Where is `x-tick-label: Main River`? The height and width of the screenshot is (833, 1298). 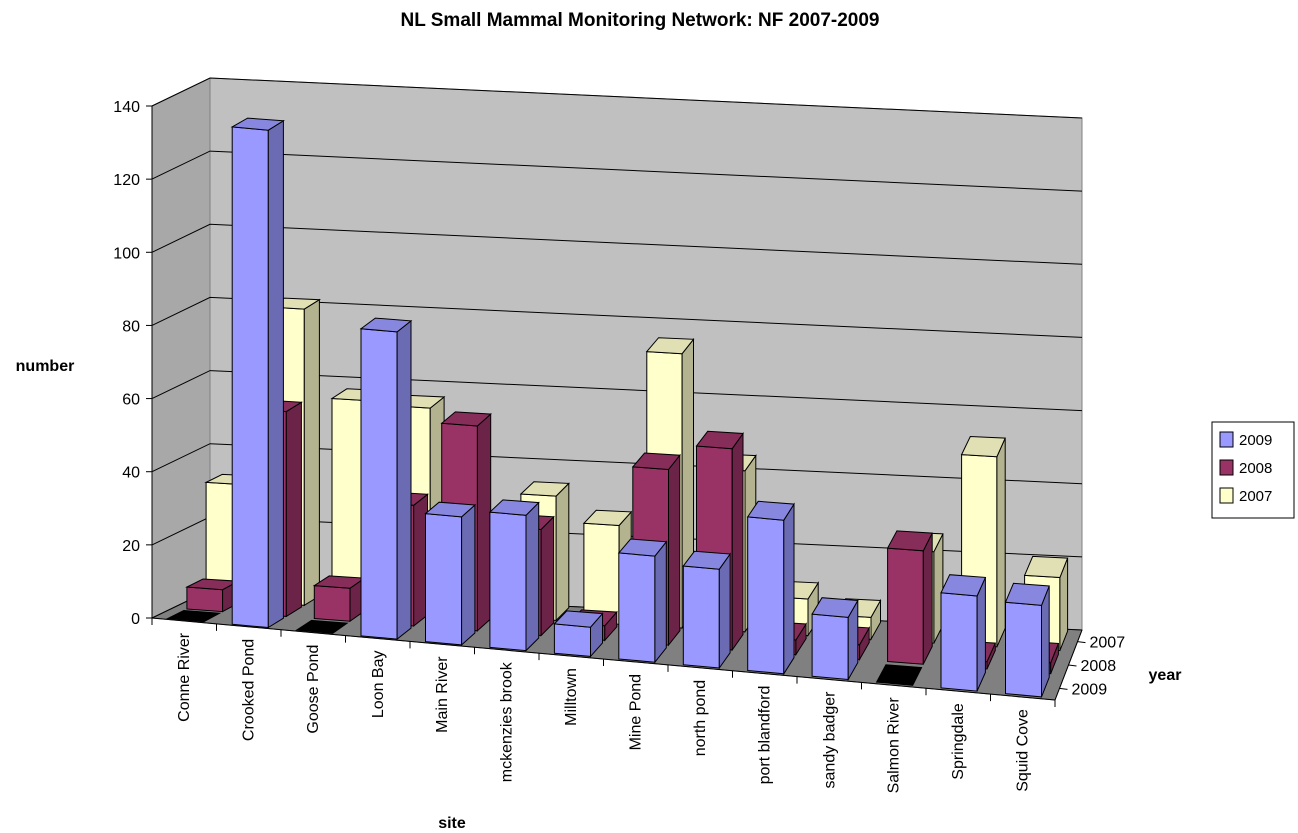 x-tick-label: Main River is located at coordinates (442, 694).